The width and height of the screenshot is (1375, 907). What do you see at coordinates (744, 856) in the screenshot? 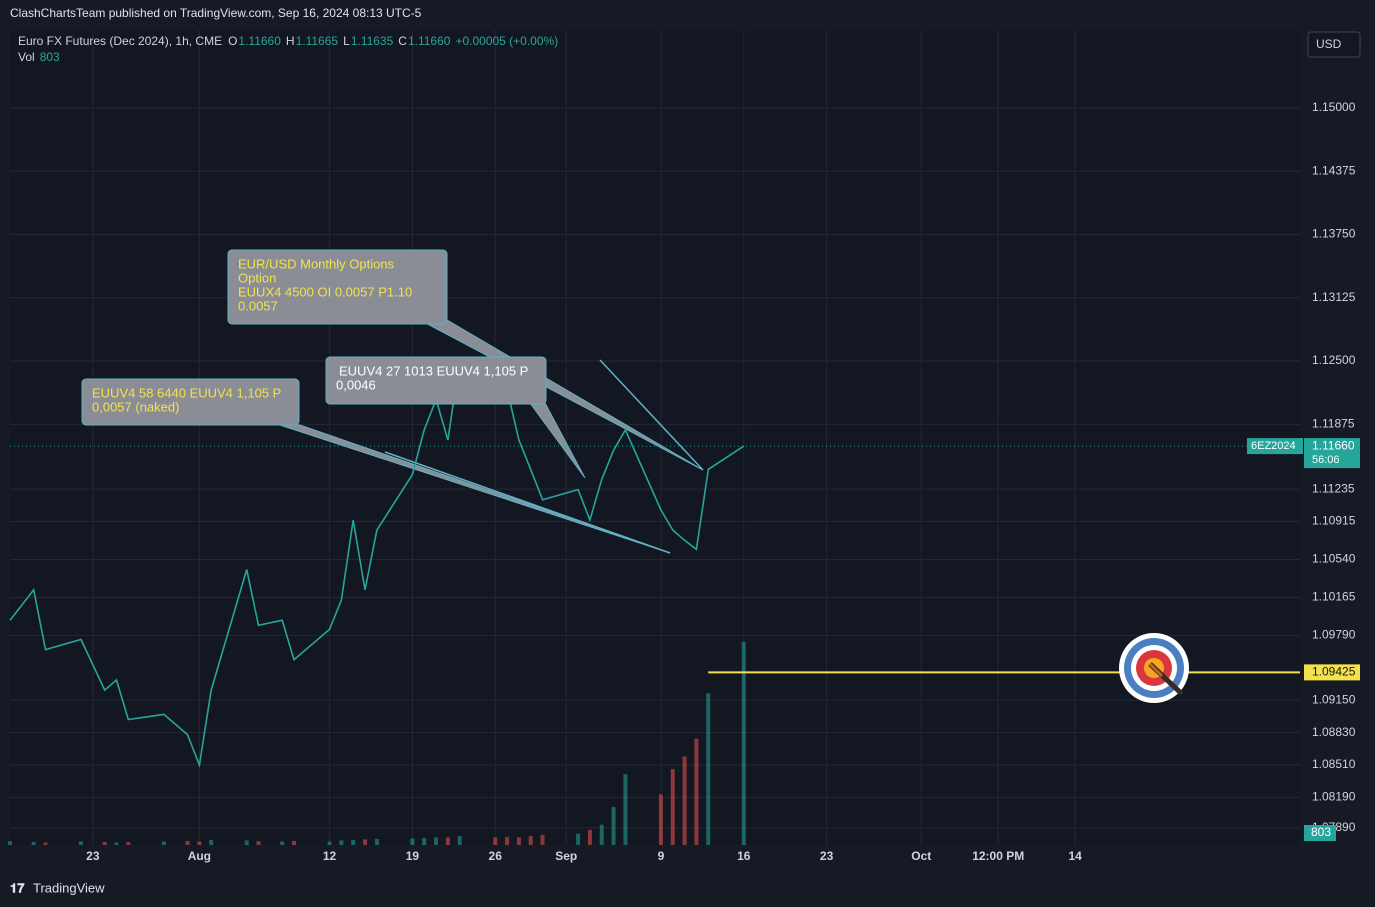
I see `x-tick-label: 16` at bounding box center [744, 856].